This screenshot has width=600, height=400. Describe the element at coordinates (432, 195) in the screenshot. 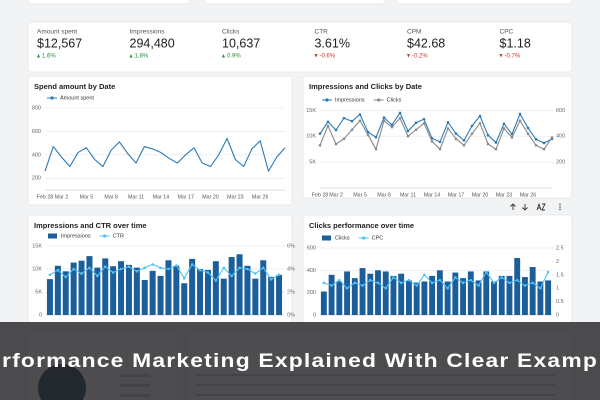

I see `x-tick-label: Mar 14` at that location.